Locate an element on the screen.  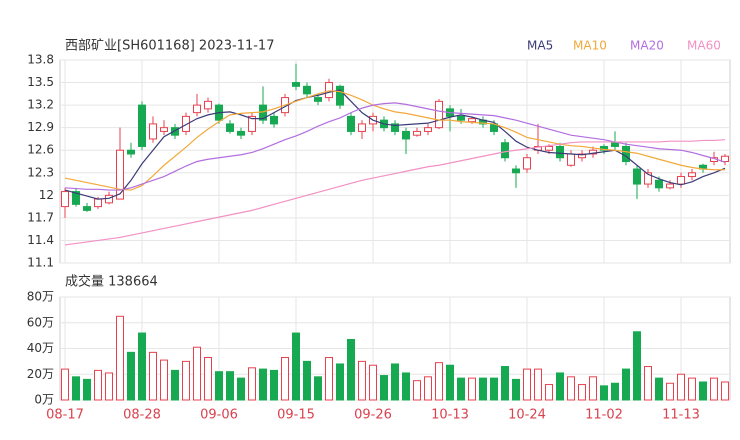
chart-title: 西部矿业[SH601168] 2023-11-17 is located at coordinates (169, 46).